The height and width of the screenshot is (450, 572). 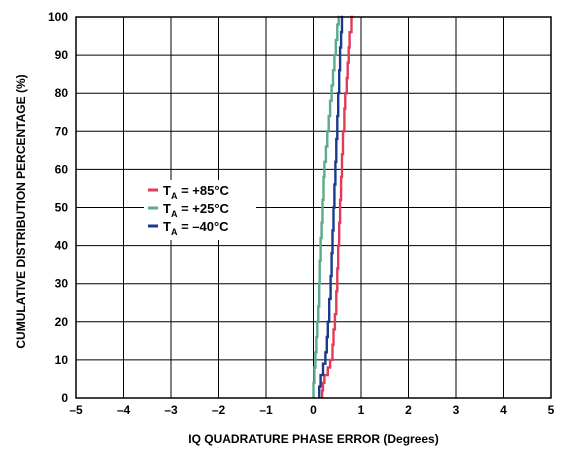 I want to click on legend: TA = +85°CTA = +25°CTA = –40°C, so click(x=200, y=210).